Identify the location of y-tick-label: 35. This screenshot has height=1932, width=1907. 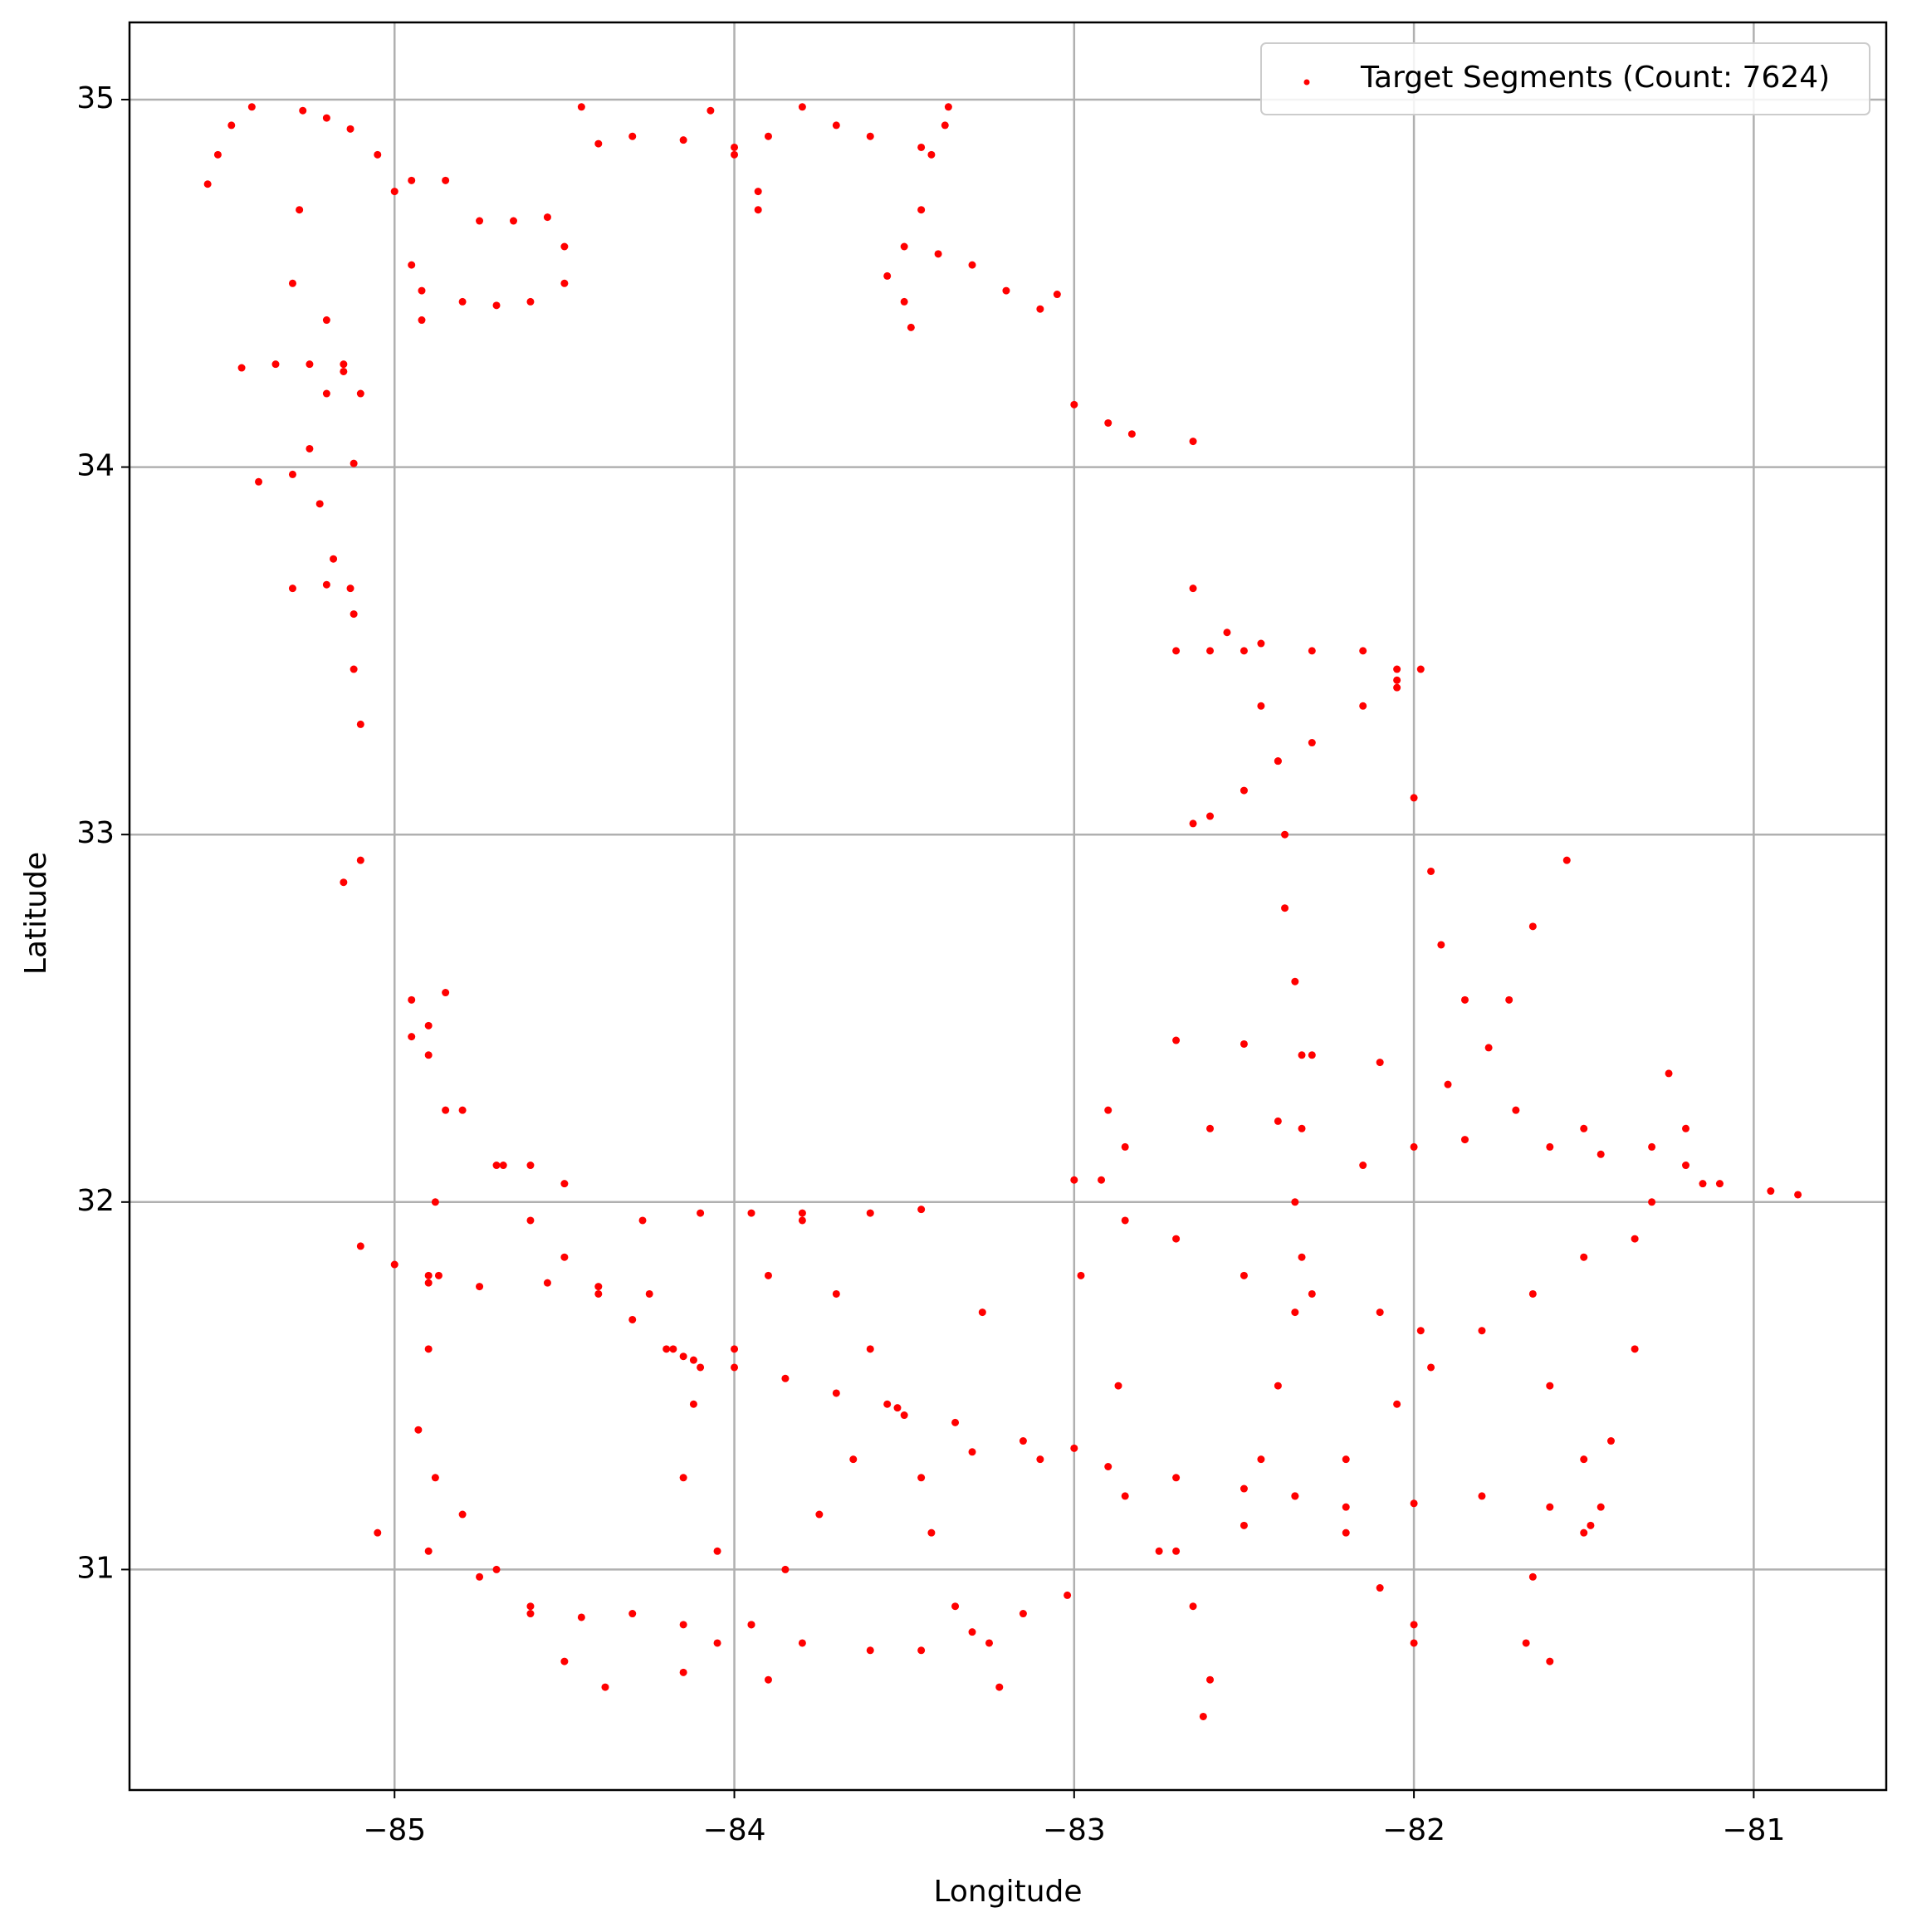
(95, 98).